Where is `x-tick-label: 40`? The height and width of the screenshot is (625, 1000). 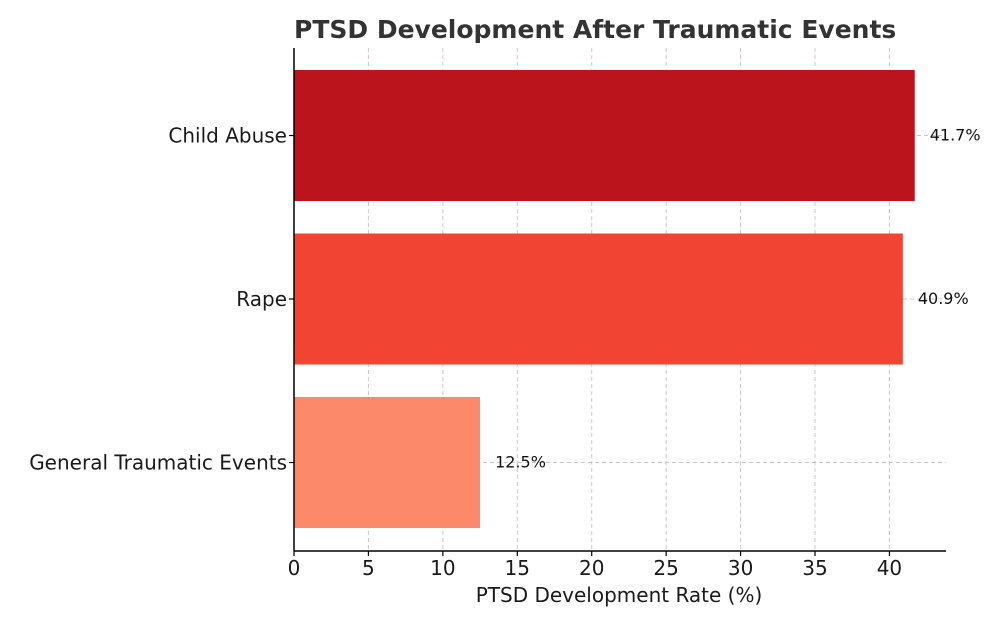
x-tick-label: 40 is located at coordinates (889, 568).